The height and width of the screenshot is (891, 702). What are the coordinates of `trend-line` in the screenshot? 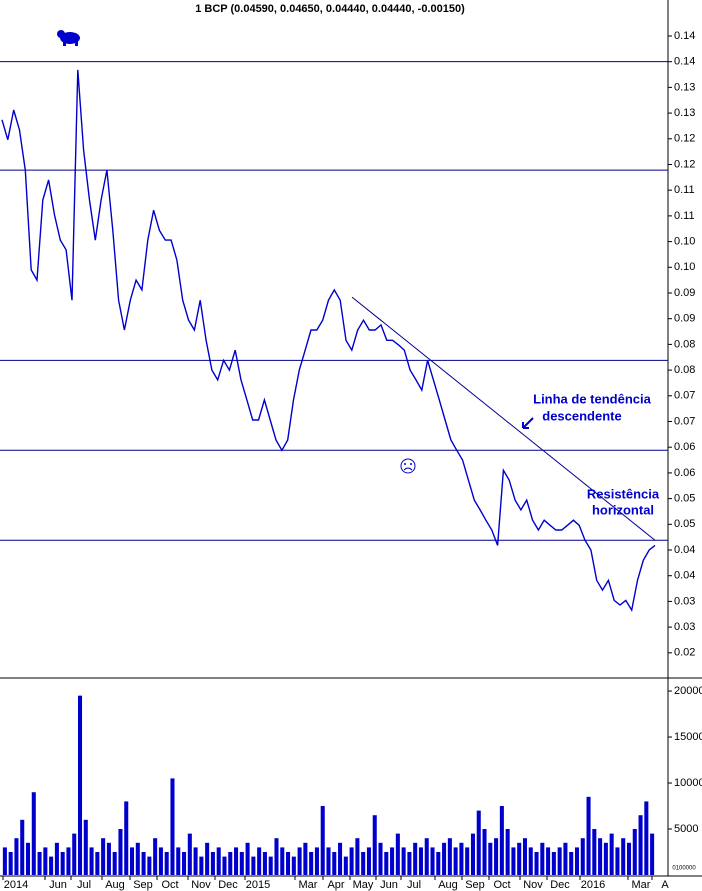 It's located at (503, 418).